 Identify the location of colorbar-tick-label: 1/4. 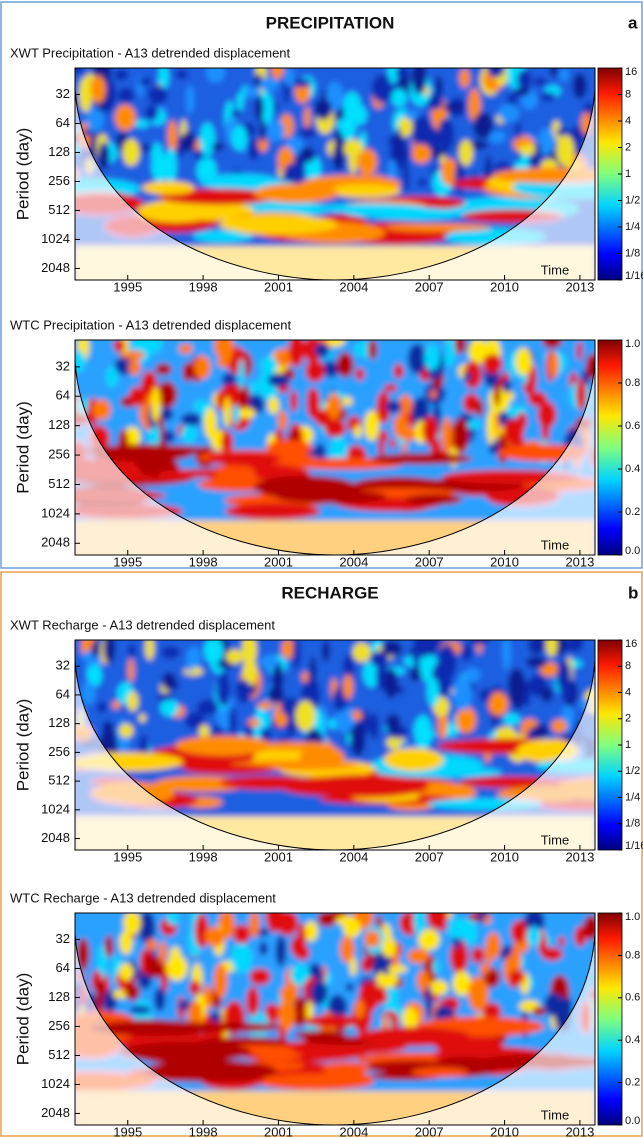
(632, 797).